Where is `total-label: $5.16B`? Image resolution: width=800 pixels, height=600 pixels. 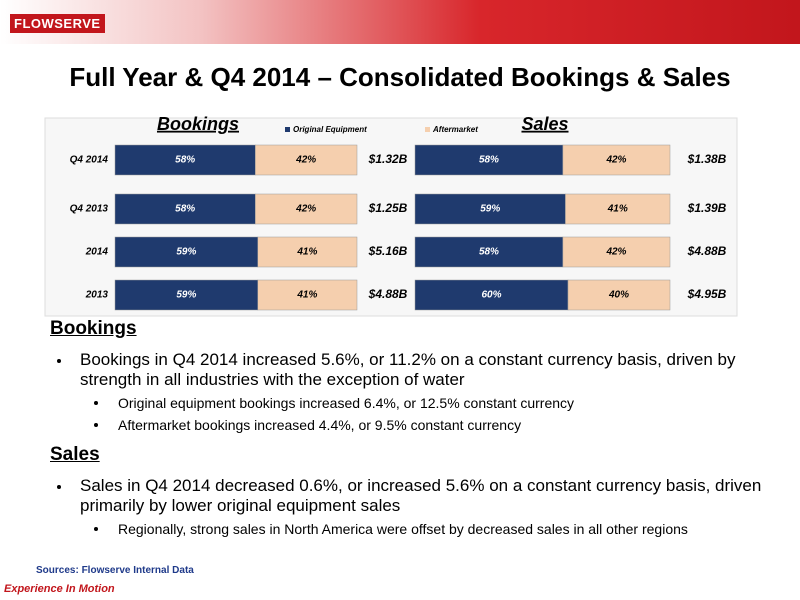 total-label: $5.16B is located at coordinates (388, 251).